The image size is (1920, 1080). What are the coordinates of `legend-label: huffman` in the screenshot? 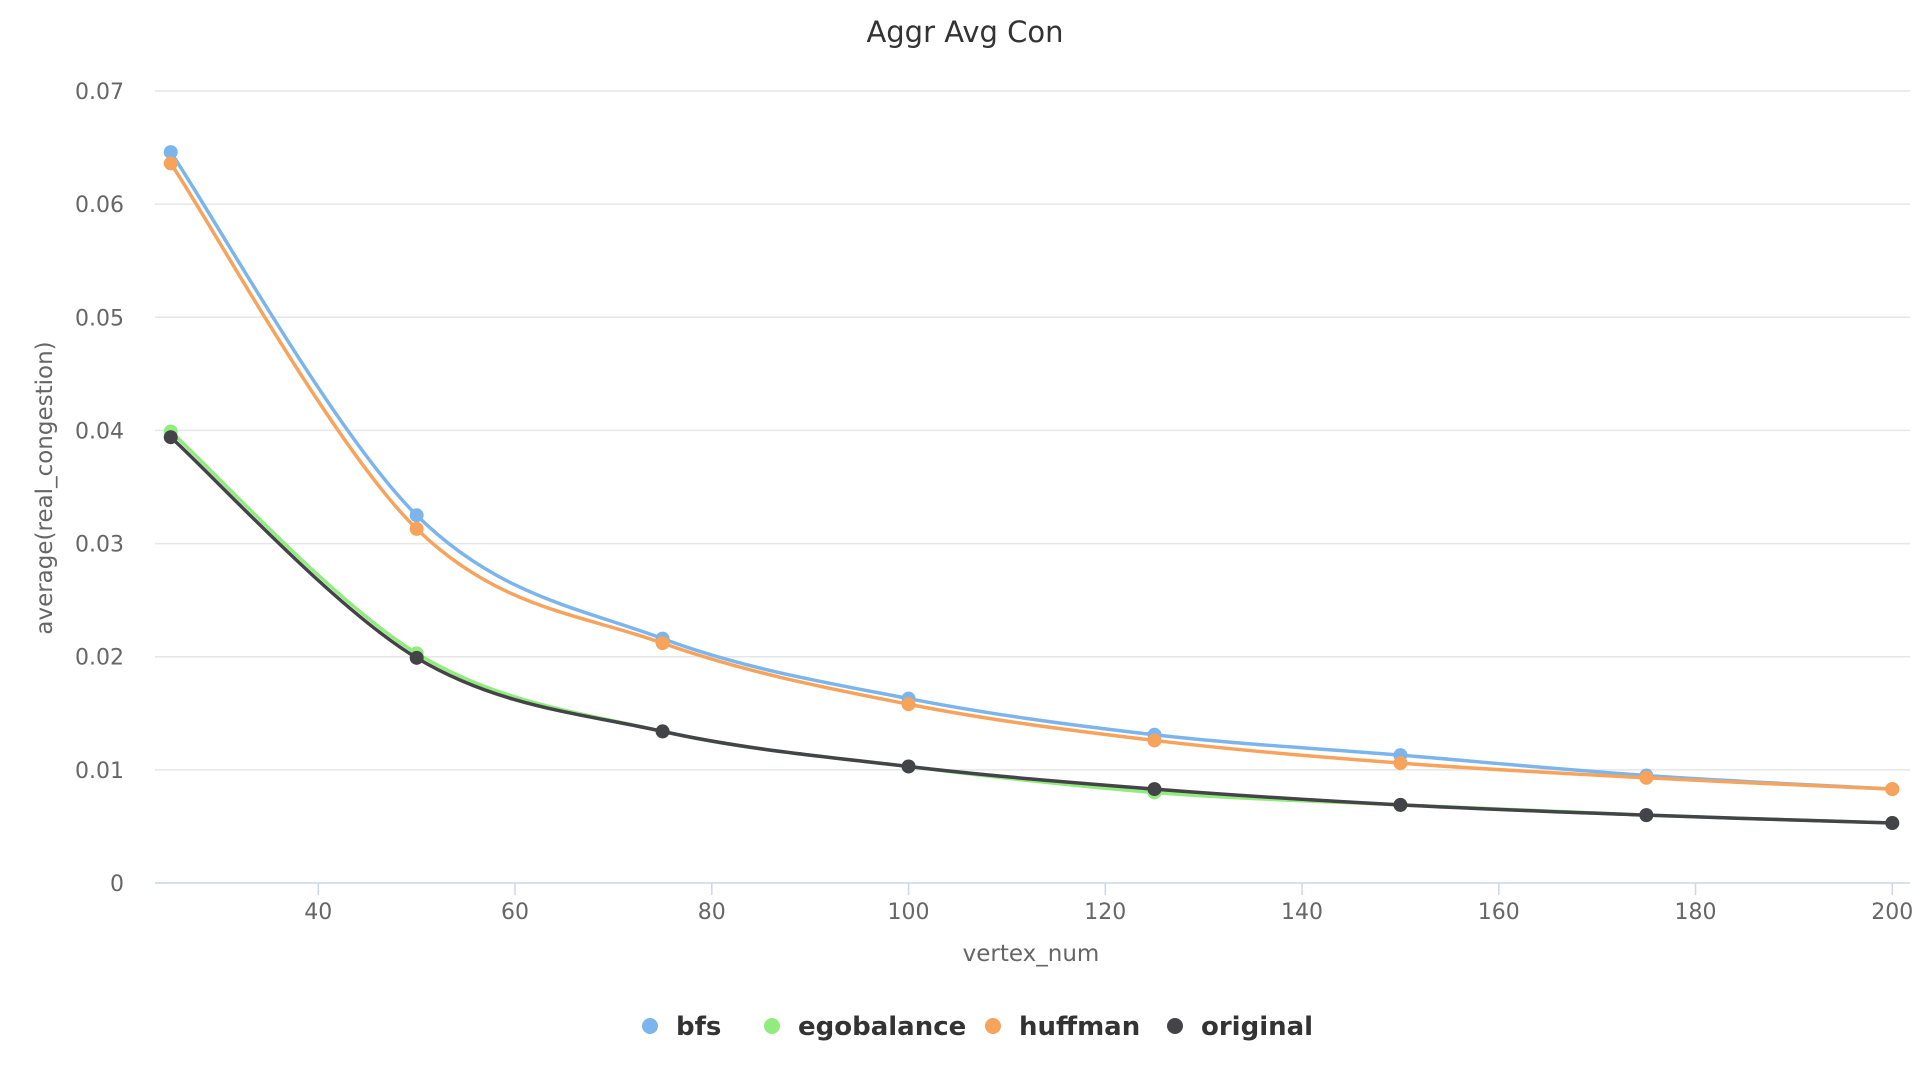 It's located at (1079, 1027).